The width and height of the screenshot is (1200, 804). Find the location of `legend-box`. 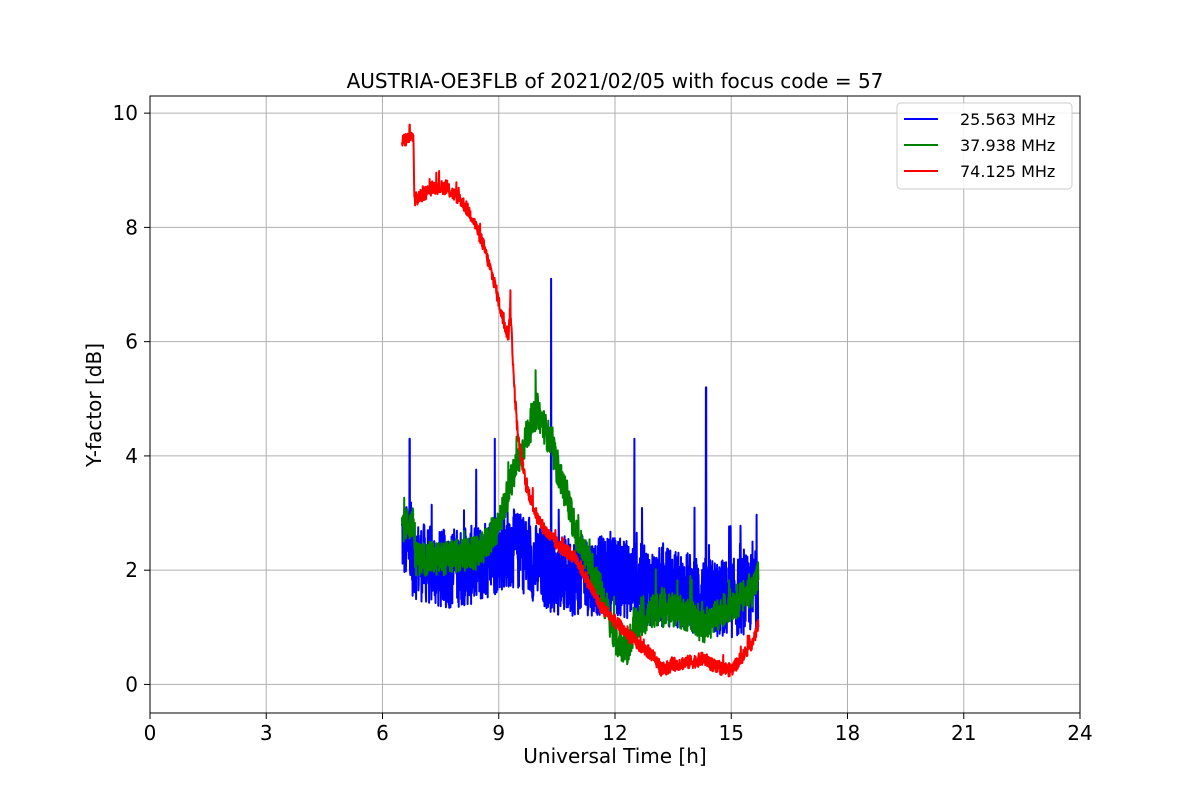

legend-box is located at coordinates (984, 146).